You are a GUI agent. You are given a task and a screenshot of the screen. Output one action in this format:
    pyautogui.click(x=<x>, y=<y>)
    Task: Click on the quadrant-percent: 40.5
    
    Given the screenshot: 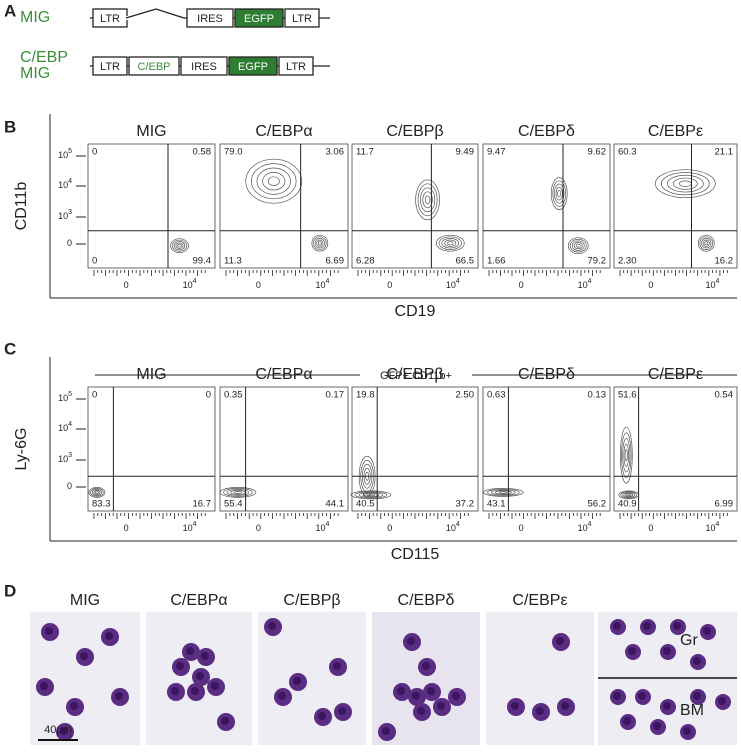 What is the action you would take?
    pyautogui.click(x=365, y=504)
    